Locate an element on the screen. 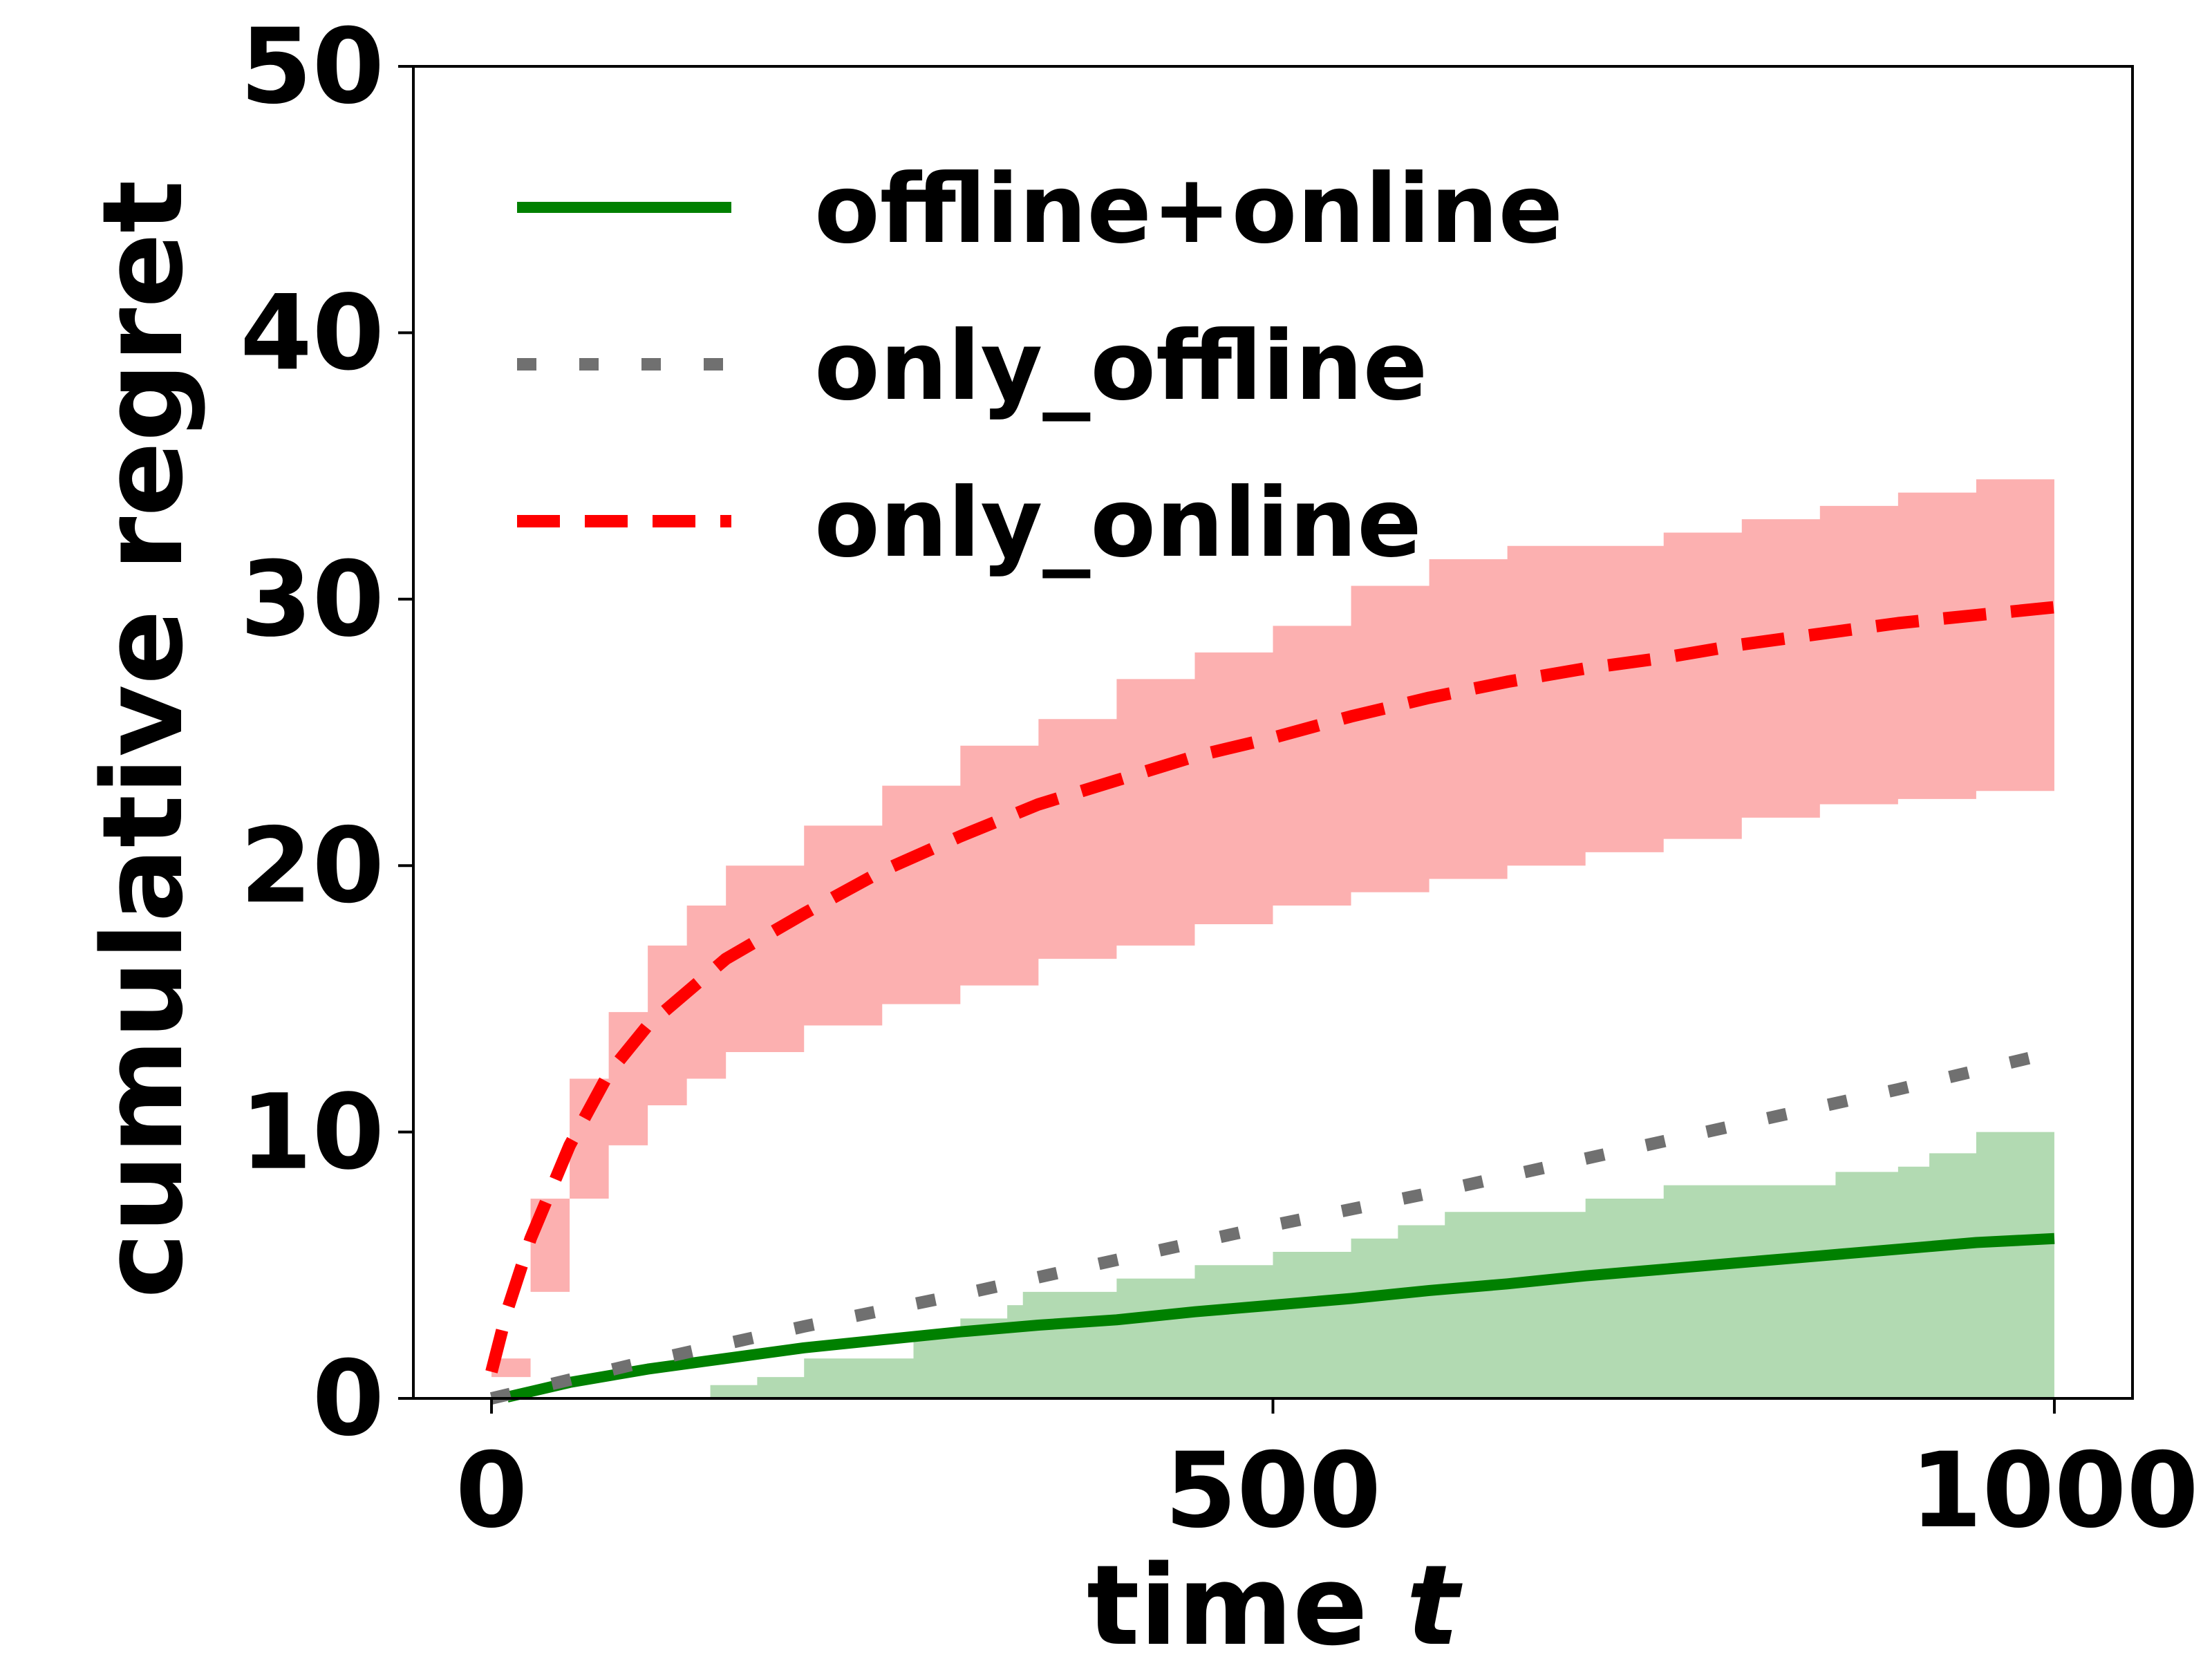  y-tick-label: 50 is located at coordinates (312, 67).